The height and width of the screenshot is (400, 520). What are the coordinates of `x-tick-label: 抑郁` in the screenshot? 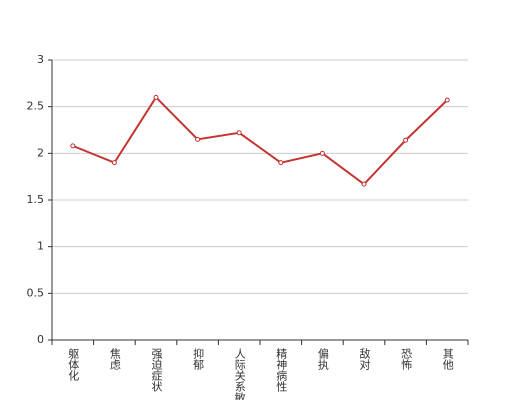 It's located at (198, 358).